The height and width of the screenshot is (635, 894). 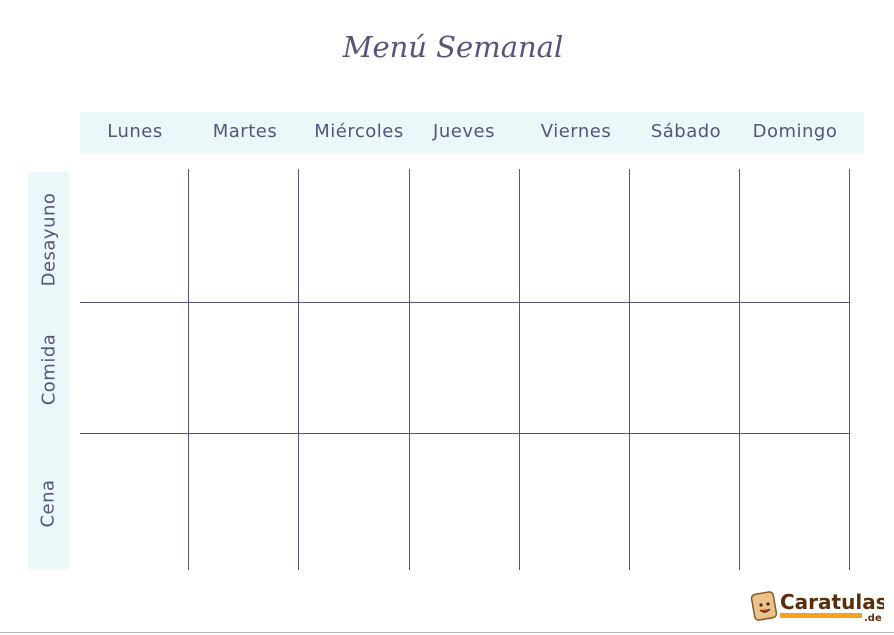 I want to click on meal-cena: Cena, so click(x=48, y=503).